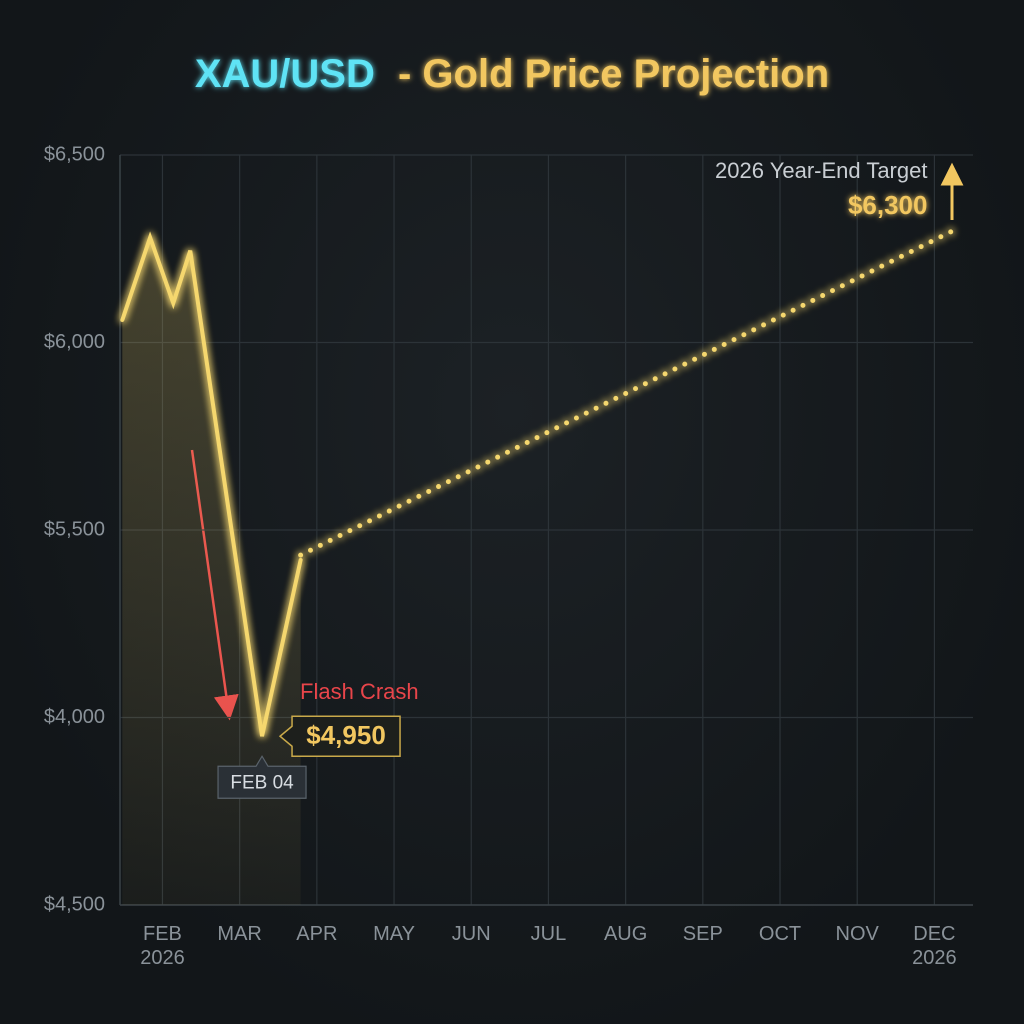  What do you see at coordinates (821, 170) in the screenshot?
I see `annotation: 2026 Year-End Target` at bounding box center [821, 170].